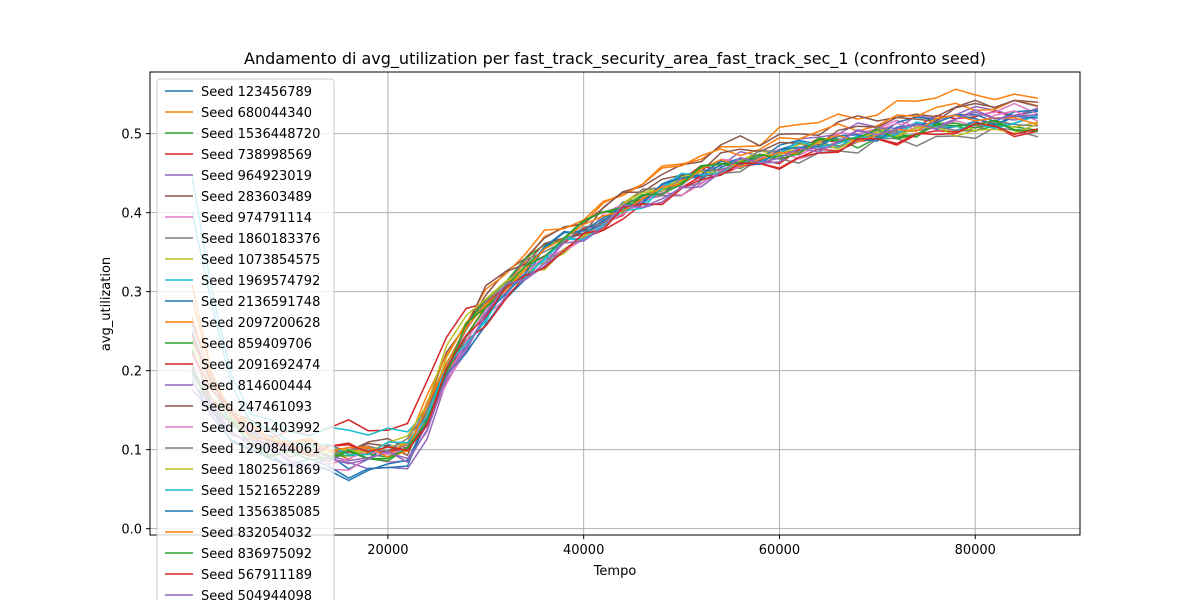 Image resolution: width=1200 pixels, height=600 pixels. I want to click on legend-label: Seed 567911189, so click(256, 575).